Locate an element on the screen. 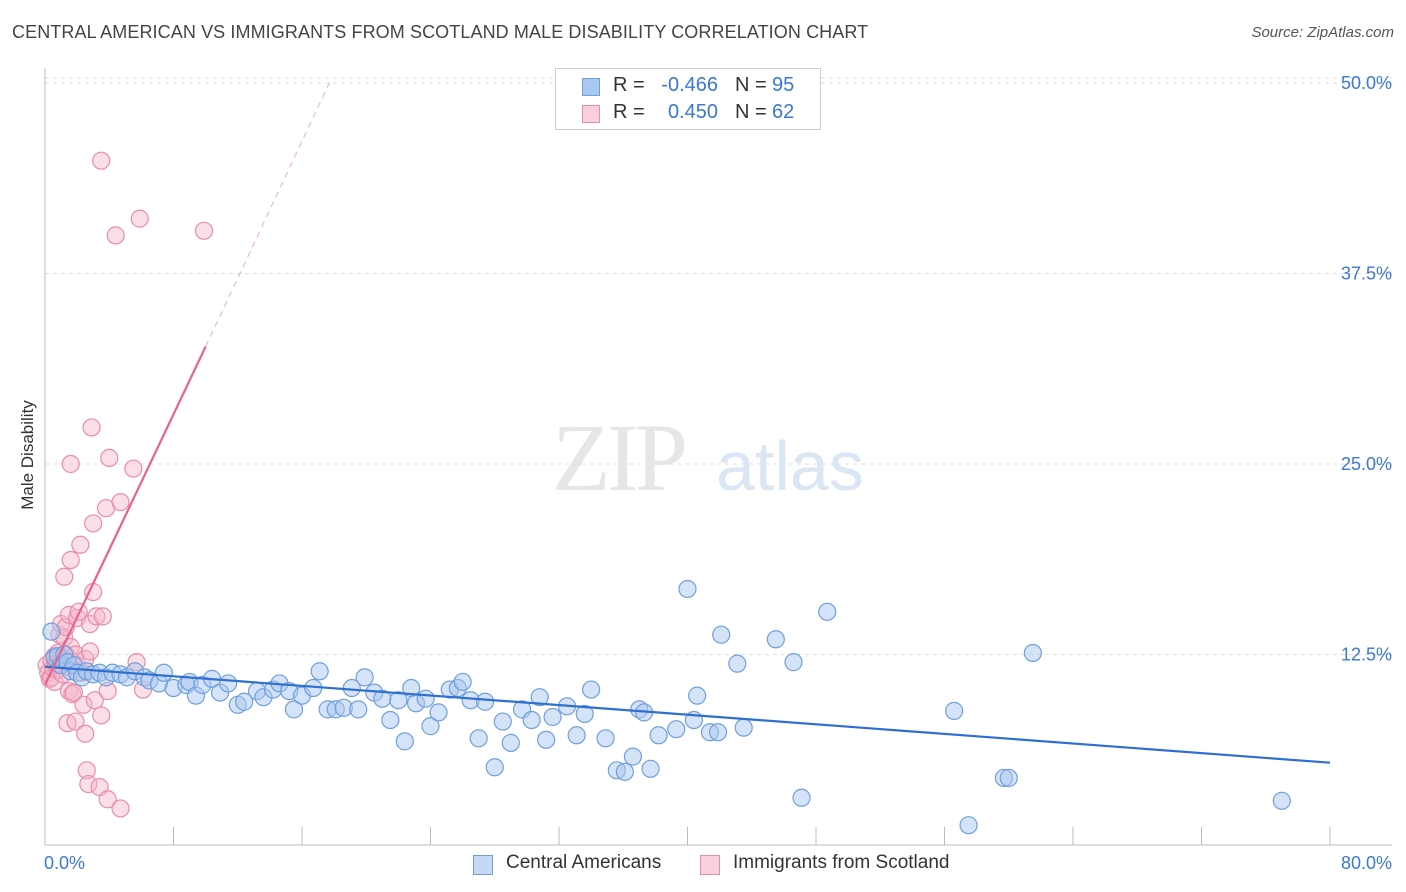  watermark: ZIP atlas is located at coordinates (708, 457).